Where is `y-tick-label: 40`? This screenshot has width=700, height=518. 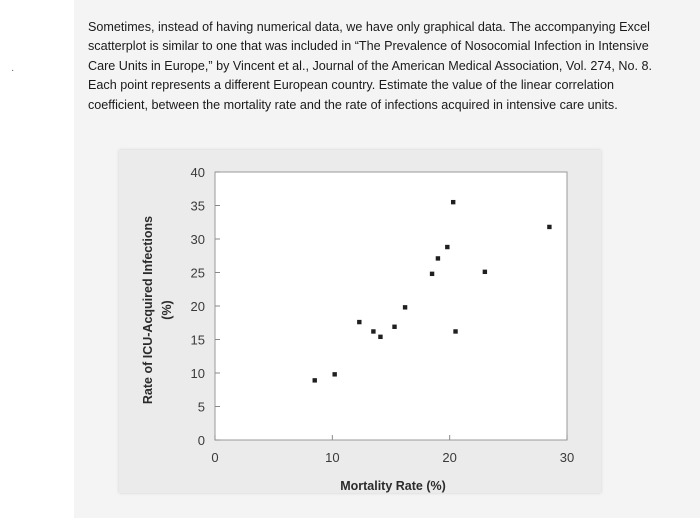
y-tick-label: 40 is located at coordinates (198, 172).